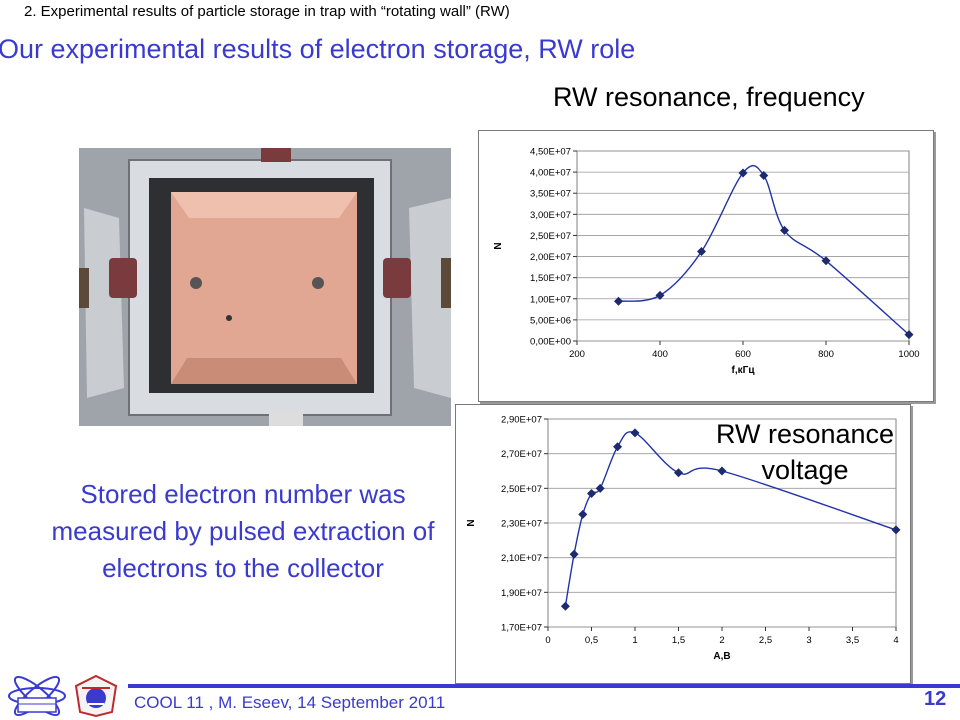 This screenshot has height=720, width=960. I want to click on y-tick-label: 1,50E+07, so click(550, 278).